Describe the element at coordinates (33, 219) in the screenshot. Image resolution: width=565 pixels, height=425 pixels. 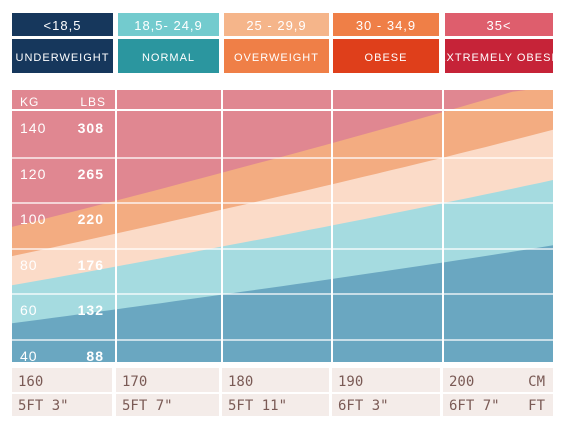
I see `y-tick-kg: 100` at that location.